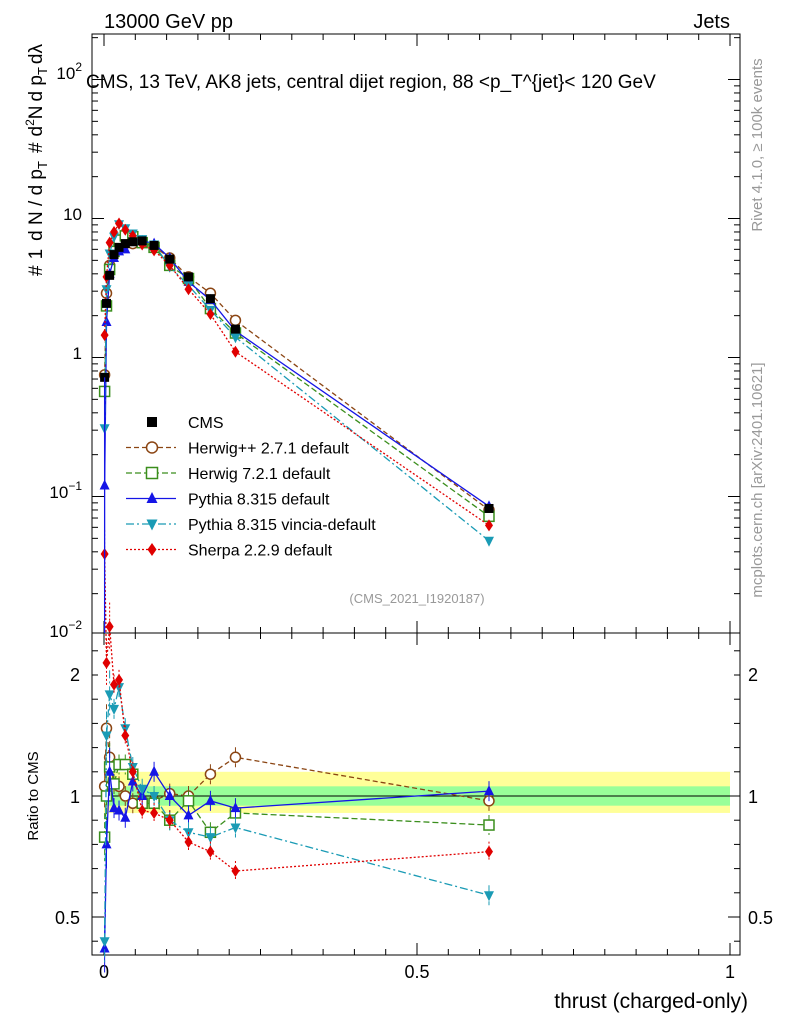 This screenshot has width=786, height=1024. I want to click on x-tick-label-0.5: 0.5, so click(416, 972).